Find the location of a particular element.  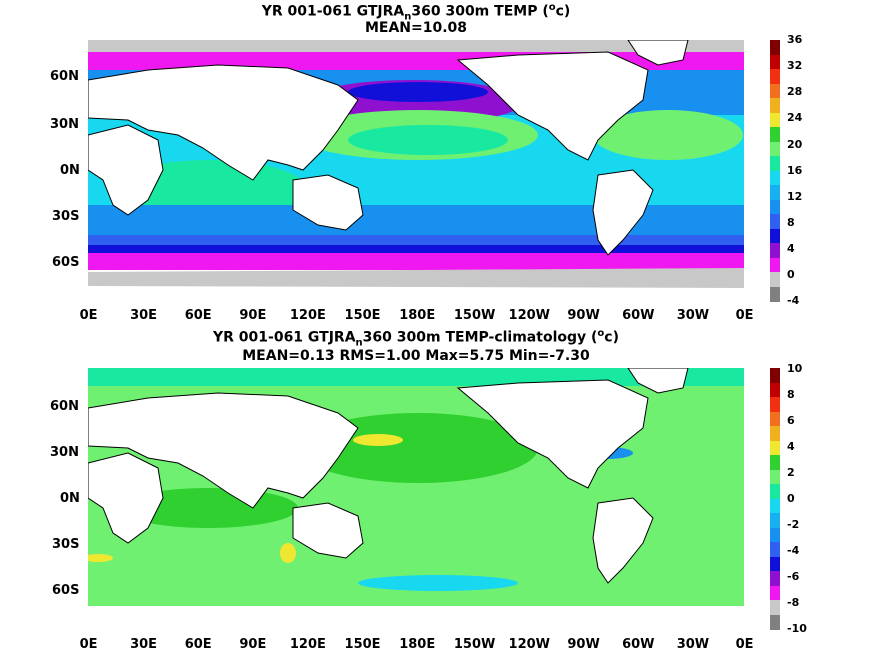

cb2-label: 10 is located at coordinates (795, 368).